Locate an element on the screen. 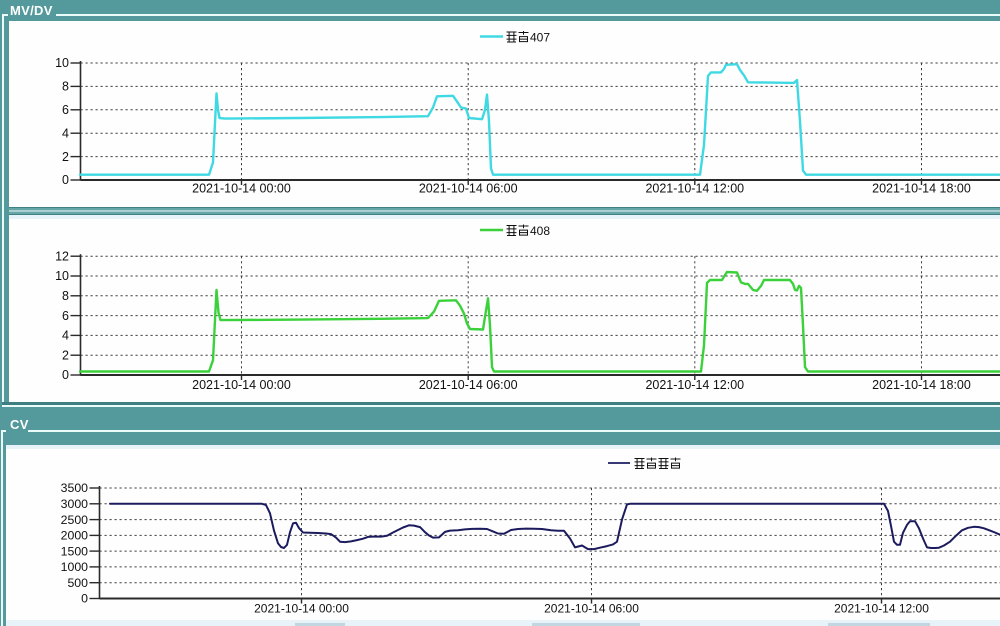  svg-text: 1500 is located at coordinates (75, 551).